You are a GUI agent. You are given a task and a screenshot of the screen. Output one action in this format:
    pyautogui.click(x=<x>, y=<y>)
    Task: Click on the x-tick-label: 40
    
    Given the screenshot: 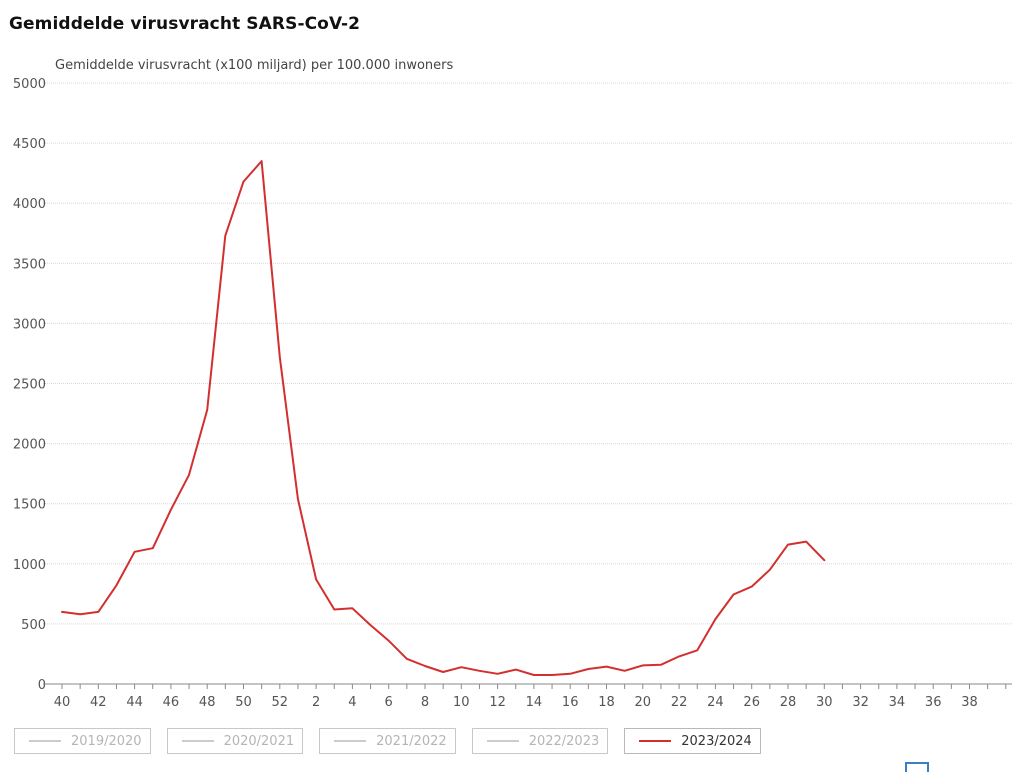 What is the action you would take?
    pyautogui.click(x=62, y=702)
    